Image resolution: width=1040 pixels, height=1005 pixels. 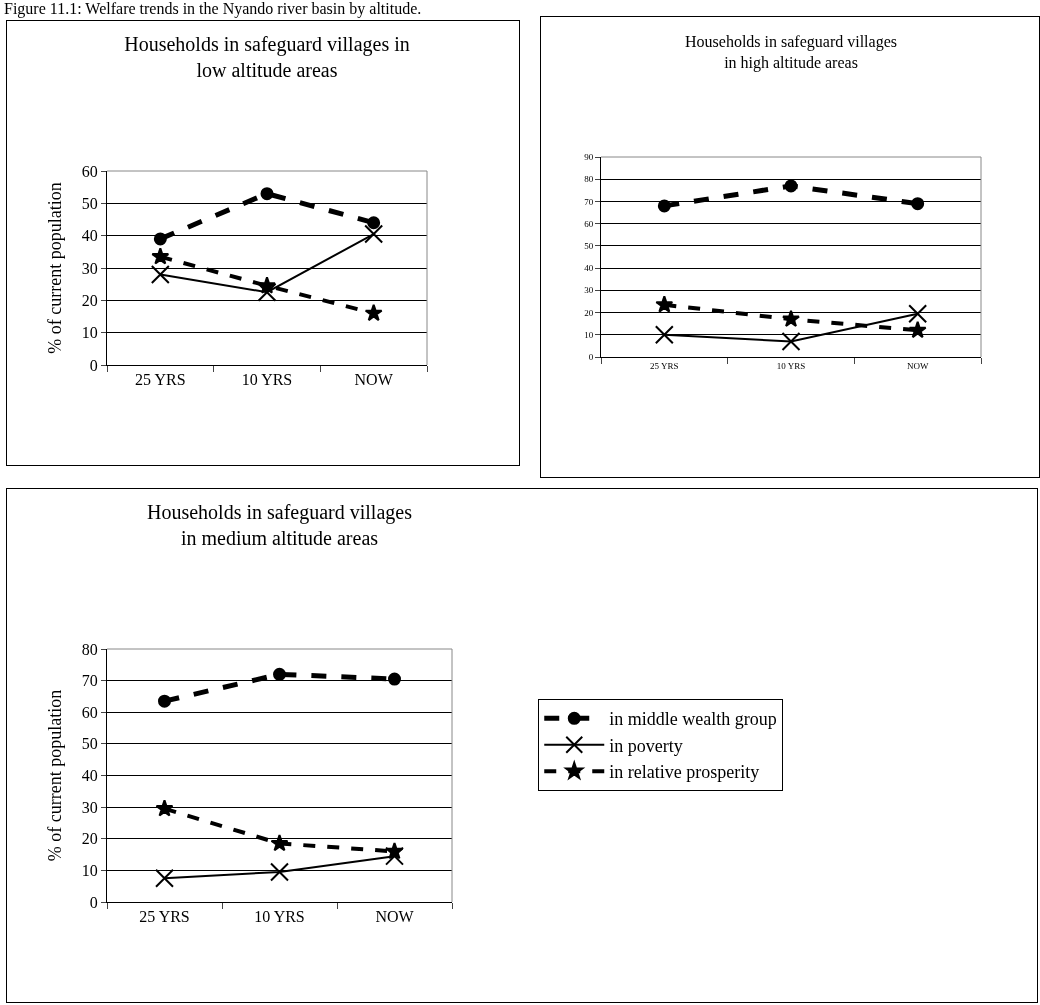 I want to click on caption: Figure 11.1: Welfare trends in the Nyando river basin by altitude., so click(x=213, y=9).